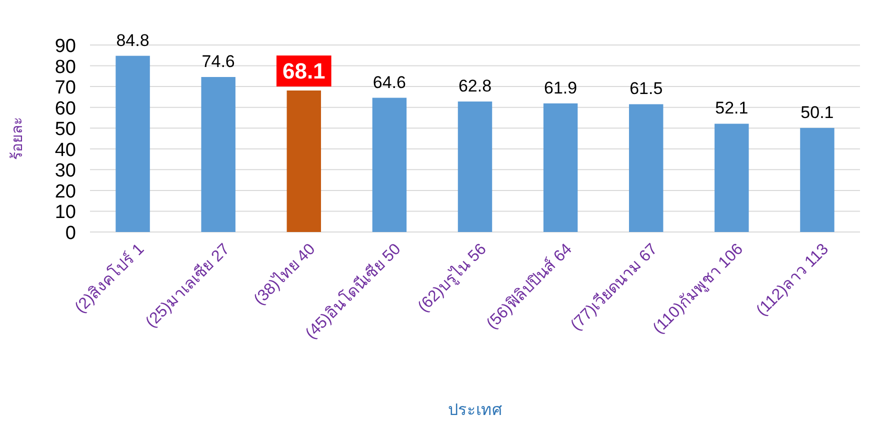 This screenshot has height=423, width=877. I want to click on y-axis-title: ร้อยละ, so click(17, 138).